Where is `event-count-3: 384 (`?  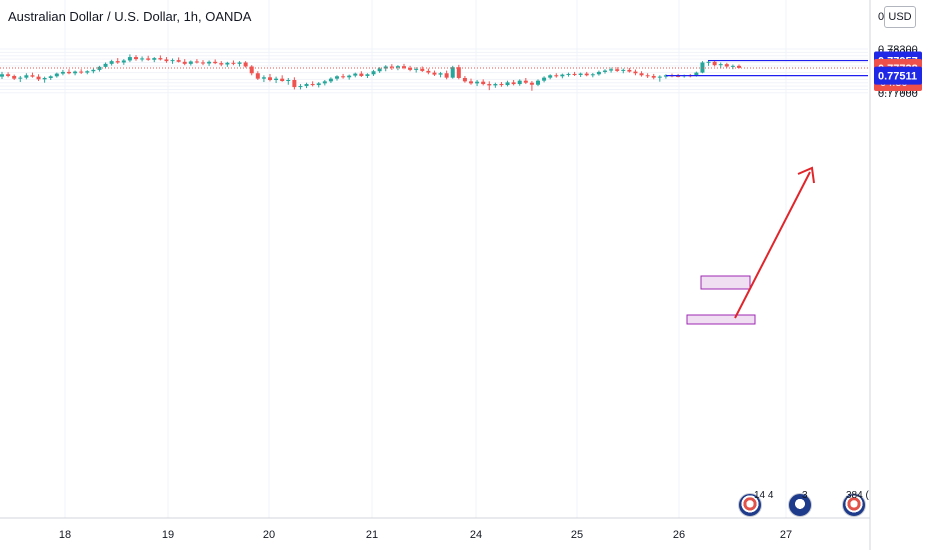 event-count-3: 384 ( is located at coordinates (857, 495).